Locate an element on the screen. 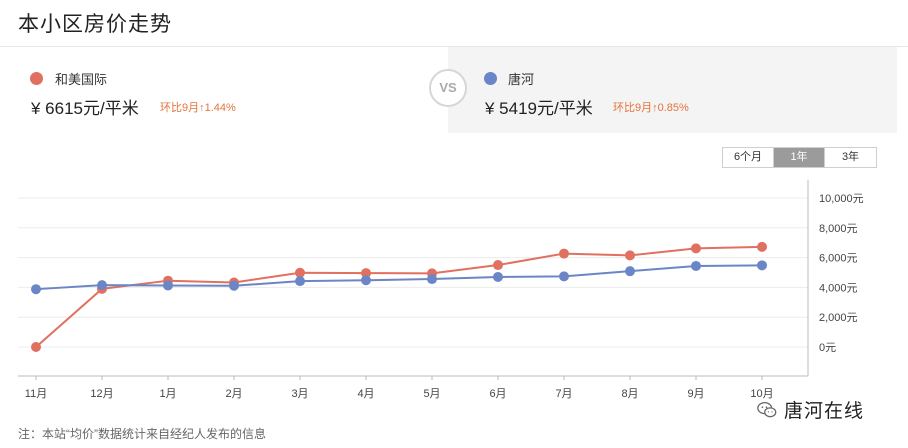 This screenshot has height=448, width=908. area-price: ¥ 5419元/平米 is located at coordinates (539, 108).